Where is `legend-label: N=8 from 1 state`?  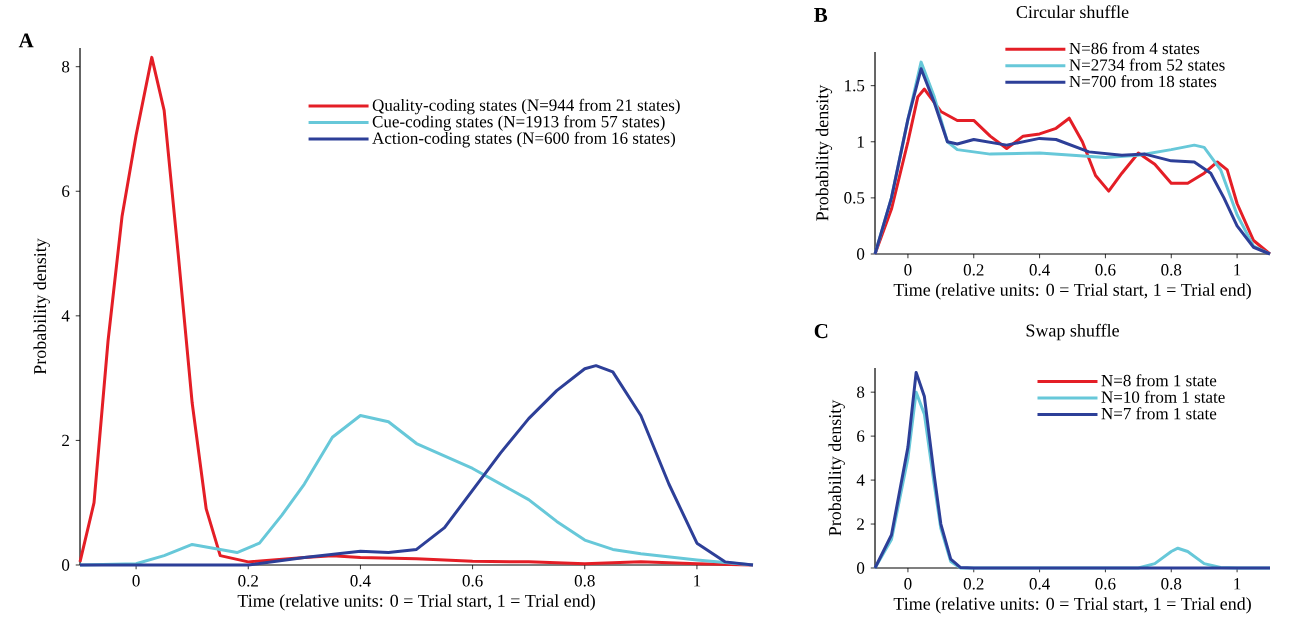
legend-label: N=8 from 1 state is located at coordinates (1159, 380).